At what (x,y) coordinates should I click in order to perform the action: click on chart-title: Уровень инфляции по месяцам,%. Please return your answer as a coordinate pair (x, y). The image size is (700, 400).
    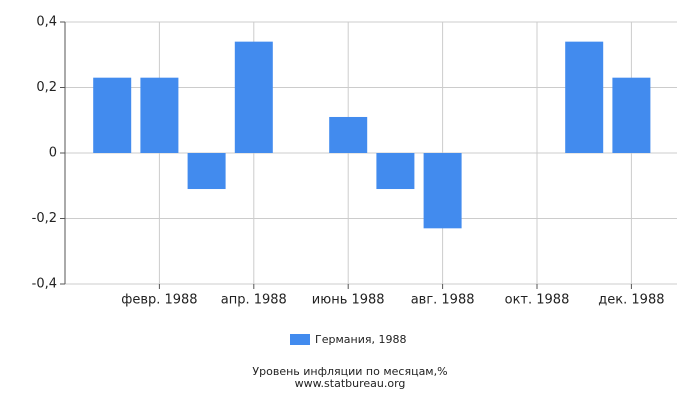
    Looking at the image, I should click on (349, 371).